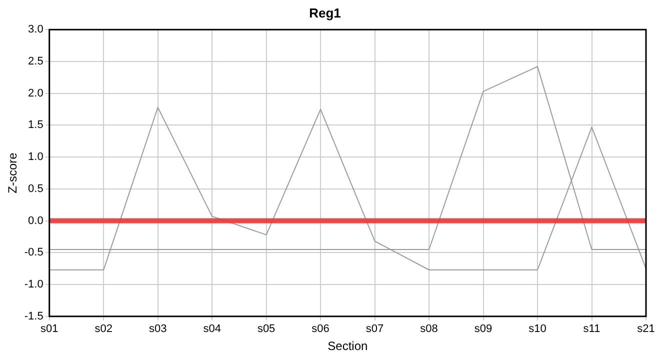 The image size is (660, 360). I want to click on y-tick-label: 1.0, so click(36, 157).